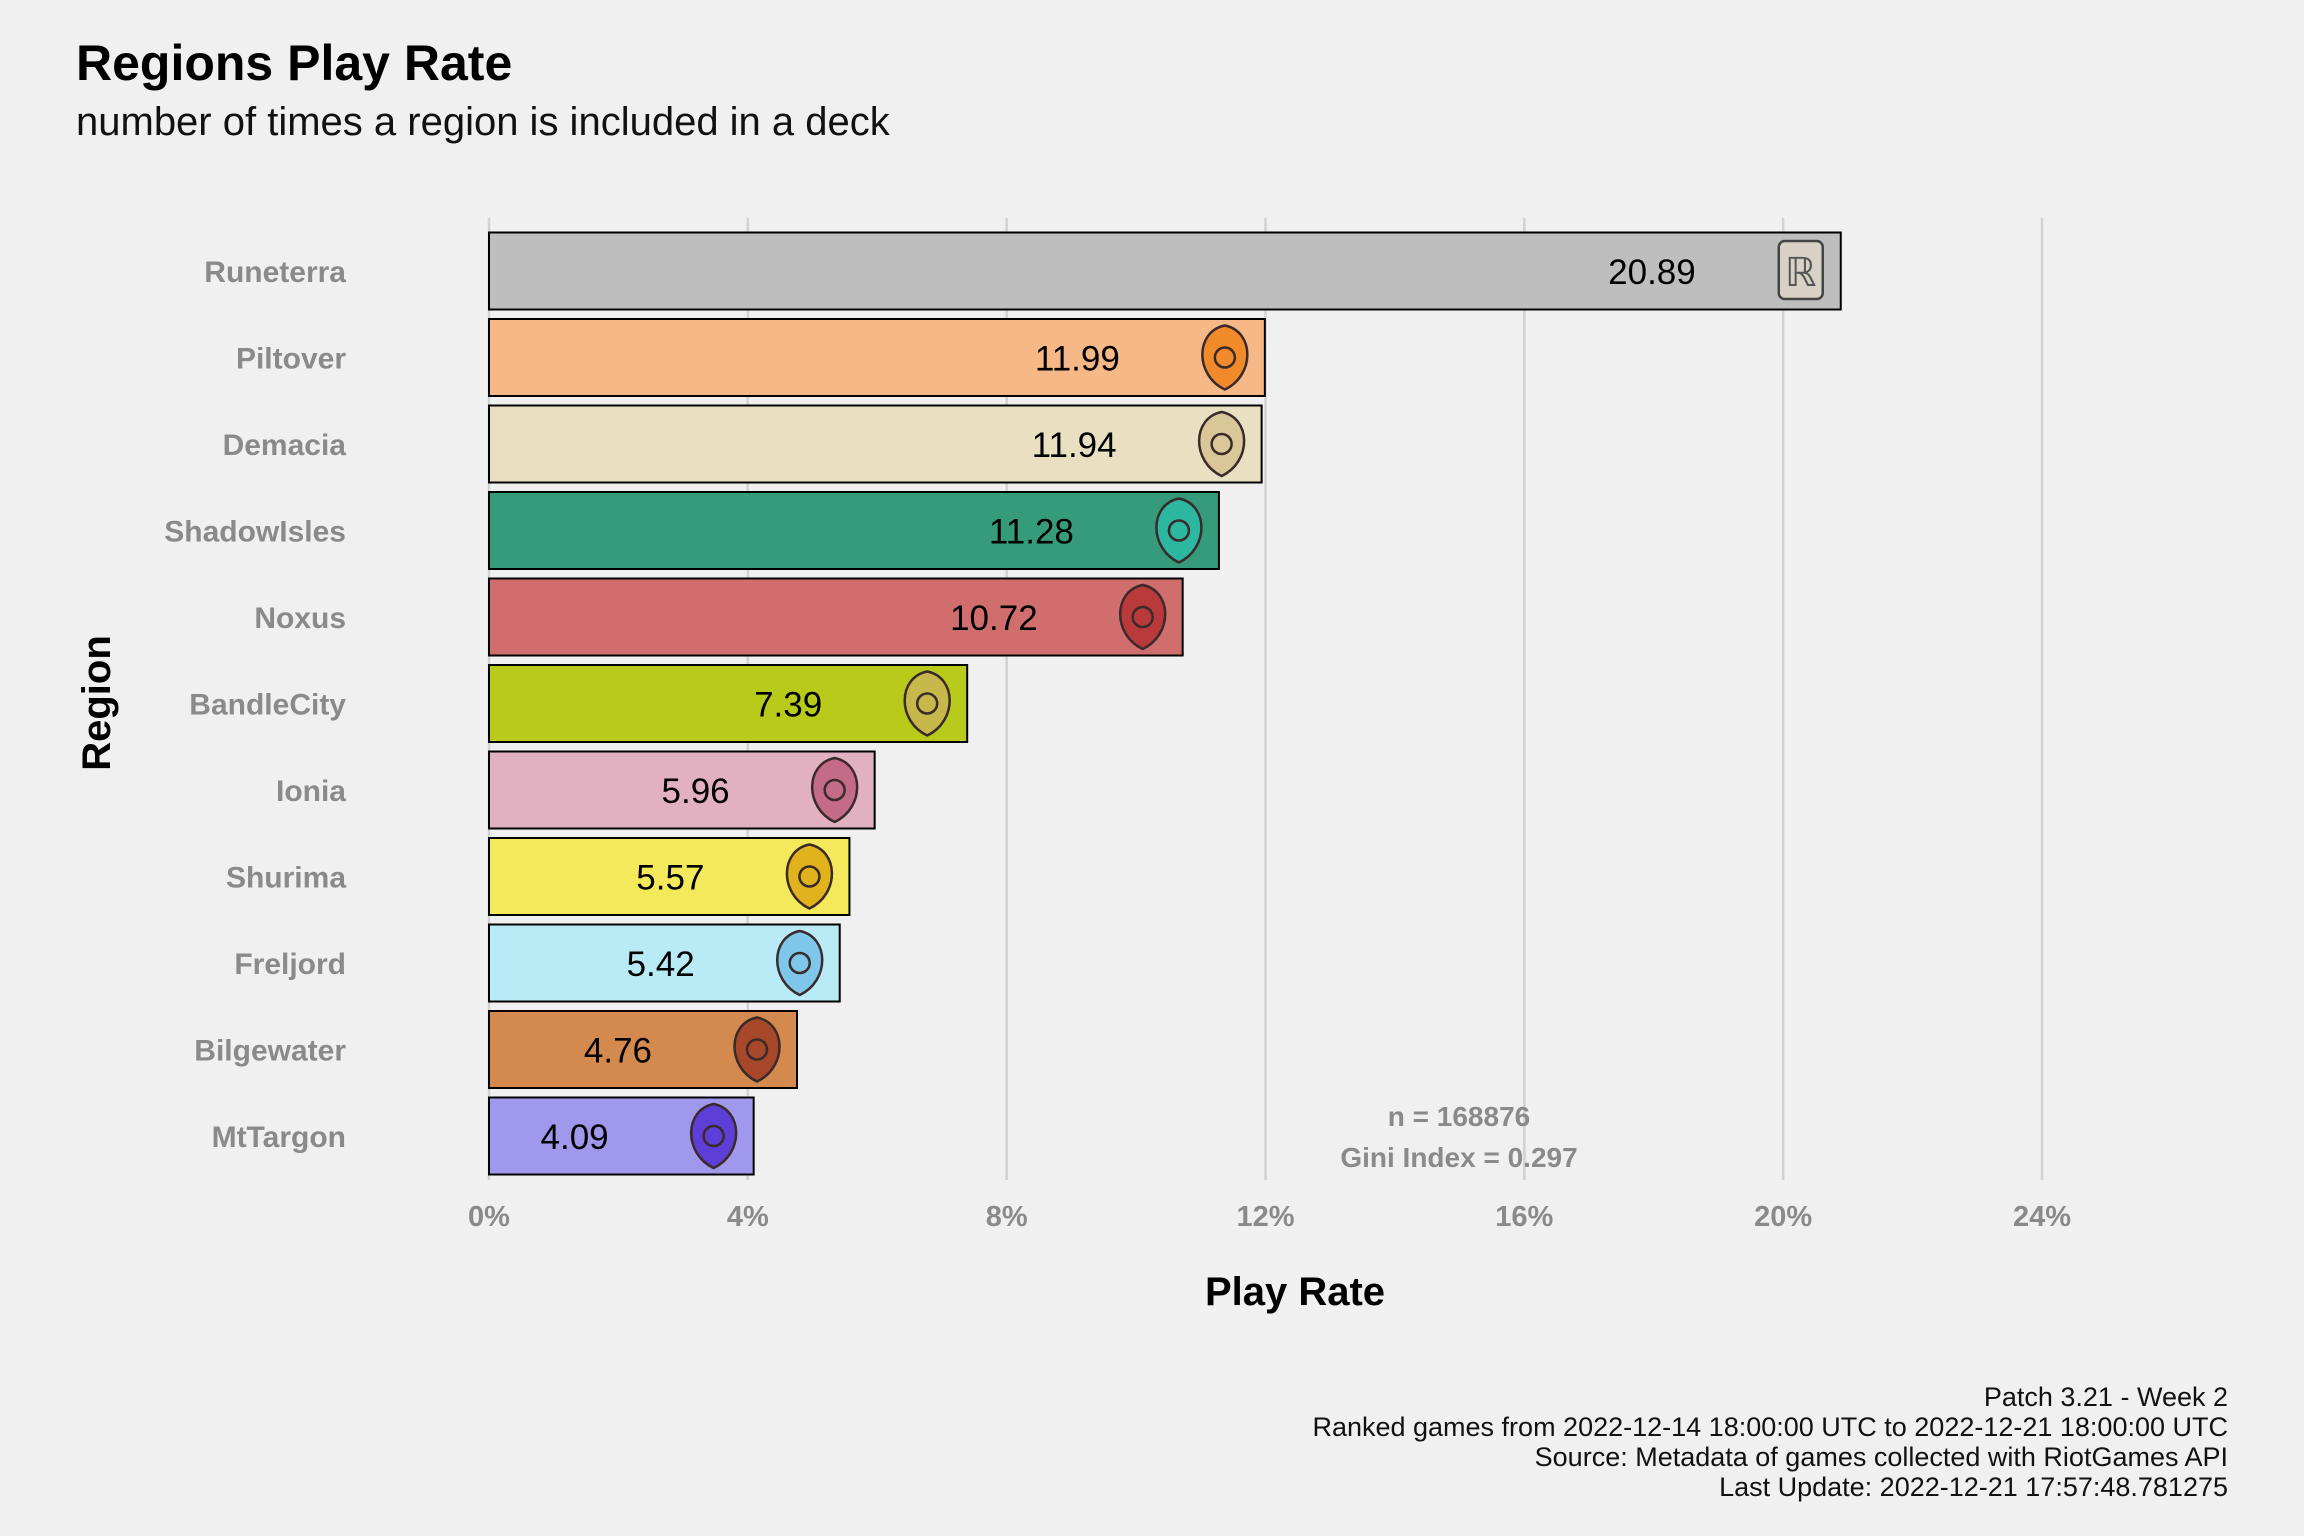 This screenshot has width=2304, height=1536. Describe the element at coordinates (670, 878) in the screenshot. I see `data-label: 5.57` at that location.